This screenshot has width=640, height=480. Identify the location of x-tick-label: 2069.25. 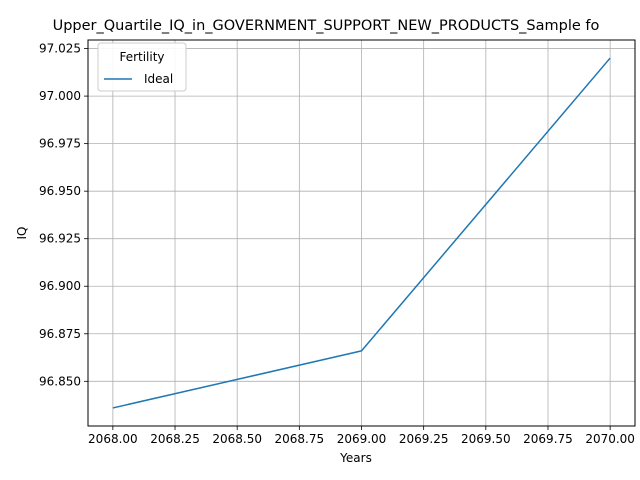
(424, 439).